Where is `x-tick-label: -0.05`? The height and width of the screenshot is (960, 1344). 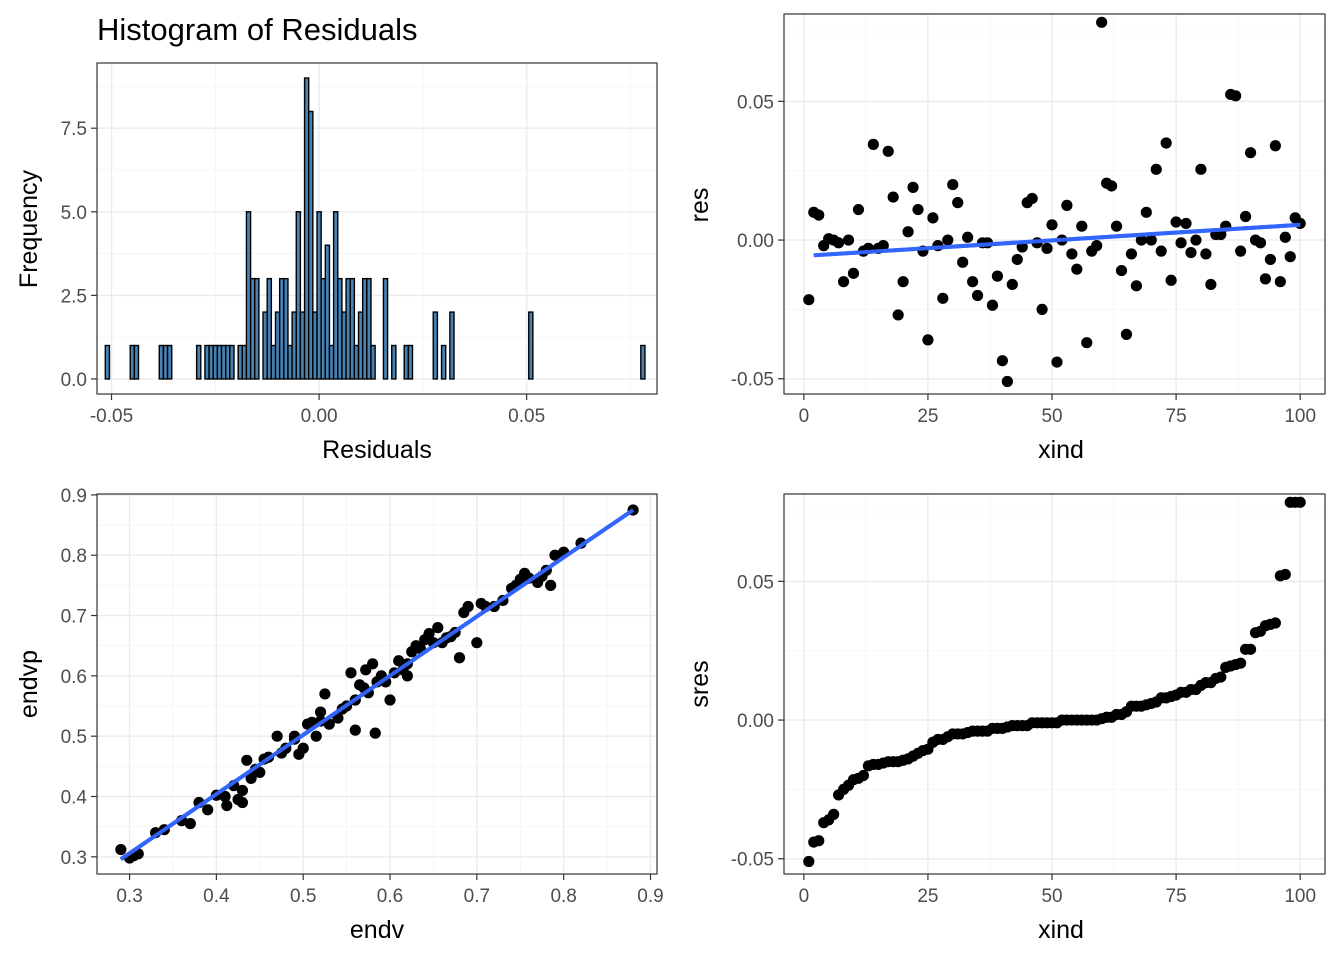
x-tick-label: -0.05 is located at coordinates (111, 416).